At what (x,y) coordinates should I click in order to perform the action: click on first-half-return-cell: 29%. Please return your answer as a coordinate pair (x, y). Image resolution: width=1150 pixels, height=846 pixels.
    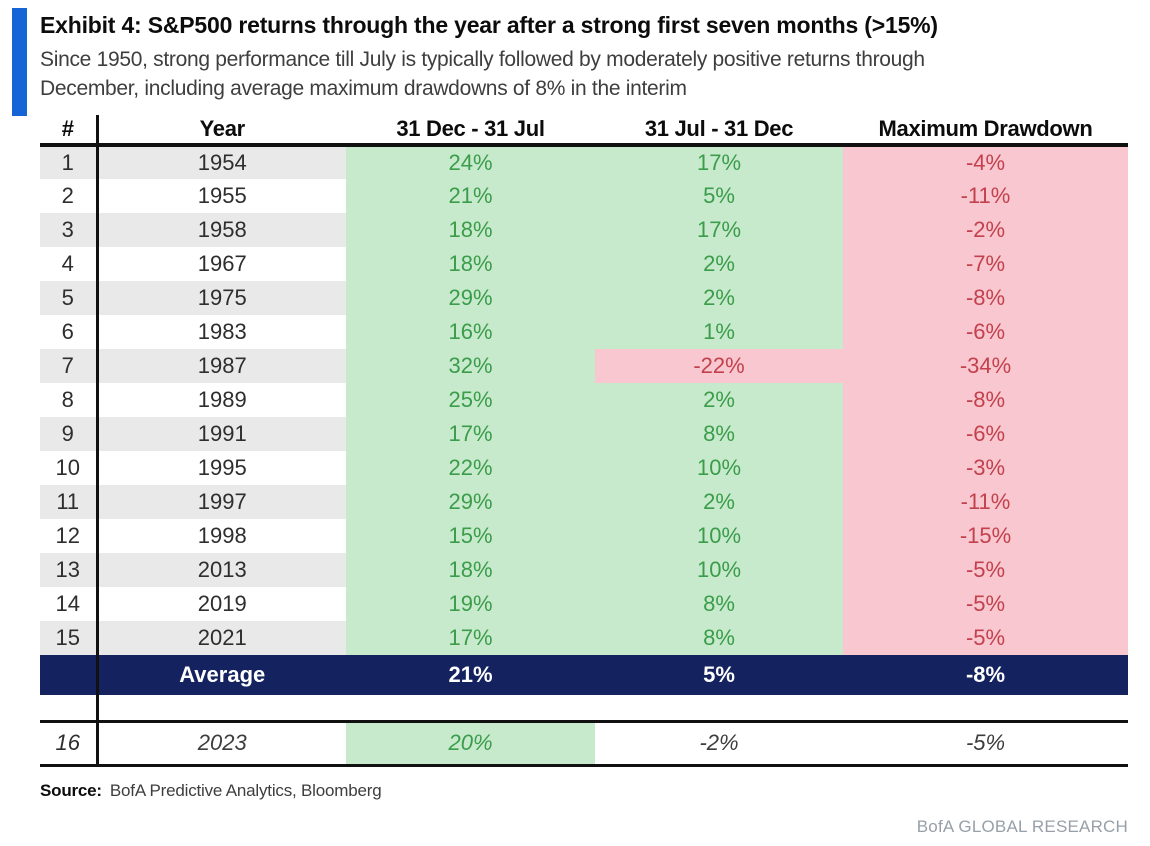
    Looking at the image, I should click on (470, 298).